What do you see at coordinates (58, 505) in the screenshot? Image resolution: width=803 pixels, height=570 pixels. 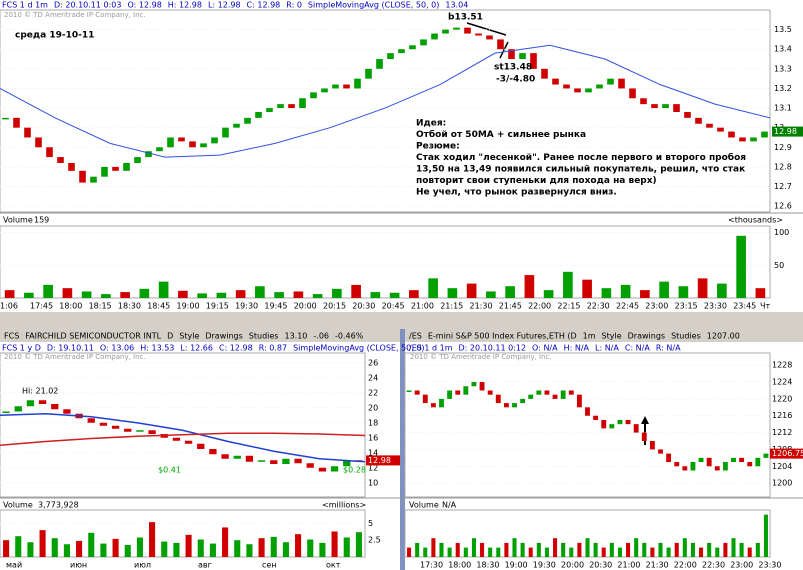 I see `volume-value: 3,773,928` at bounding box center [58, 505].